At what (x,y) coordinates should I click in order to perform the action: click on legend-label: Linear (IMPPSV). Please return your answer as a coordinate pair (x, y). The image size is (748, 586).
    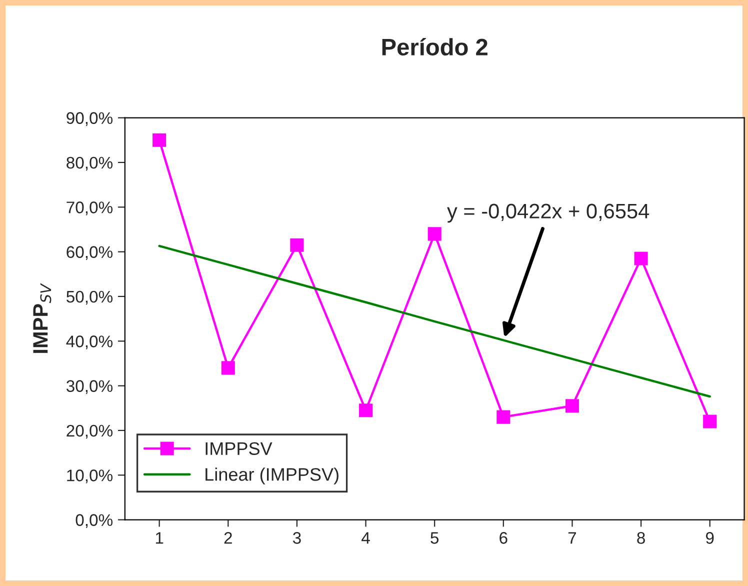
    Looking at the image, I should click on (272, 476).